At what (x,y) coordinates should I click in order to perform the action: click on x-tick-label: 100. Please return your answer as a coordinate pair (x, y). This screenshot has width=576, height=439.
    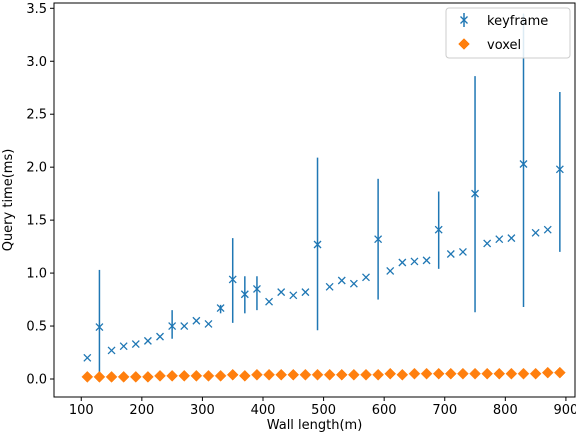
    Looking at the image, I should click on (81, 410).